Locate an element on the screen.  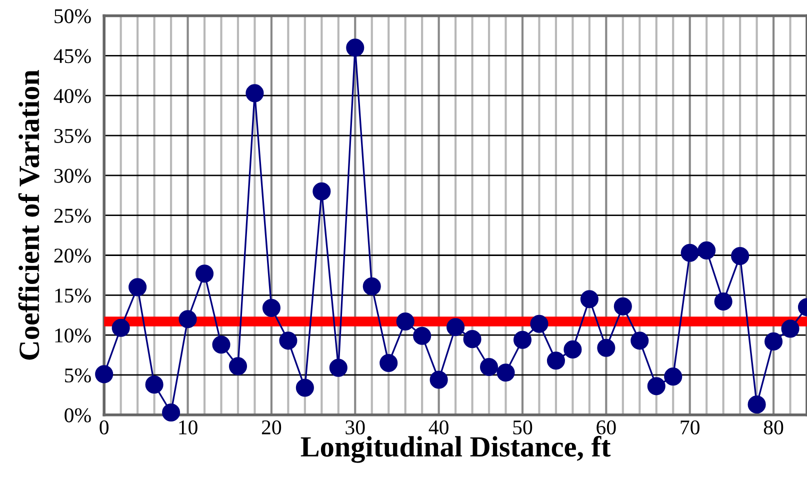
x-tick-label: 0 is located at coordinates (104, 427).